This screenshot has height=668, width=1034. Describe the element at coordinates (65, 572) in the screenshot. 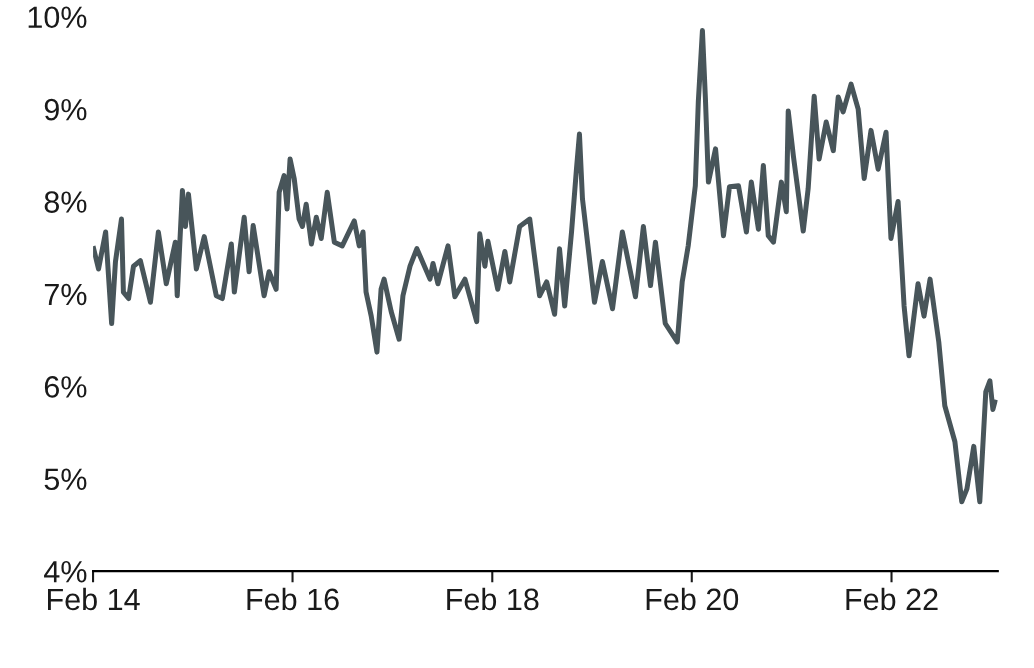

I see `y-tick-label: 4%` at that location.